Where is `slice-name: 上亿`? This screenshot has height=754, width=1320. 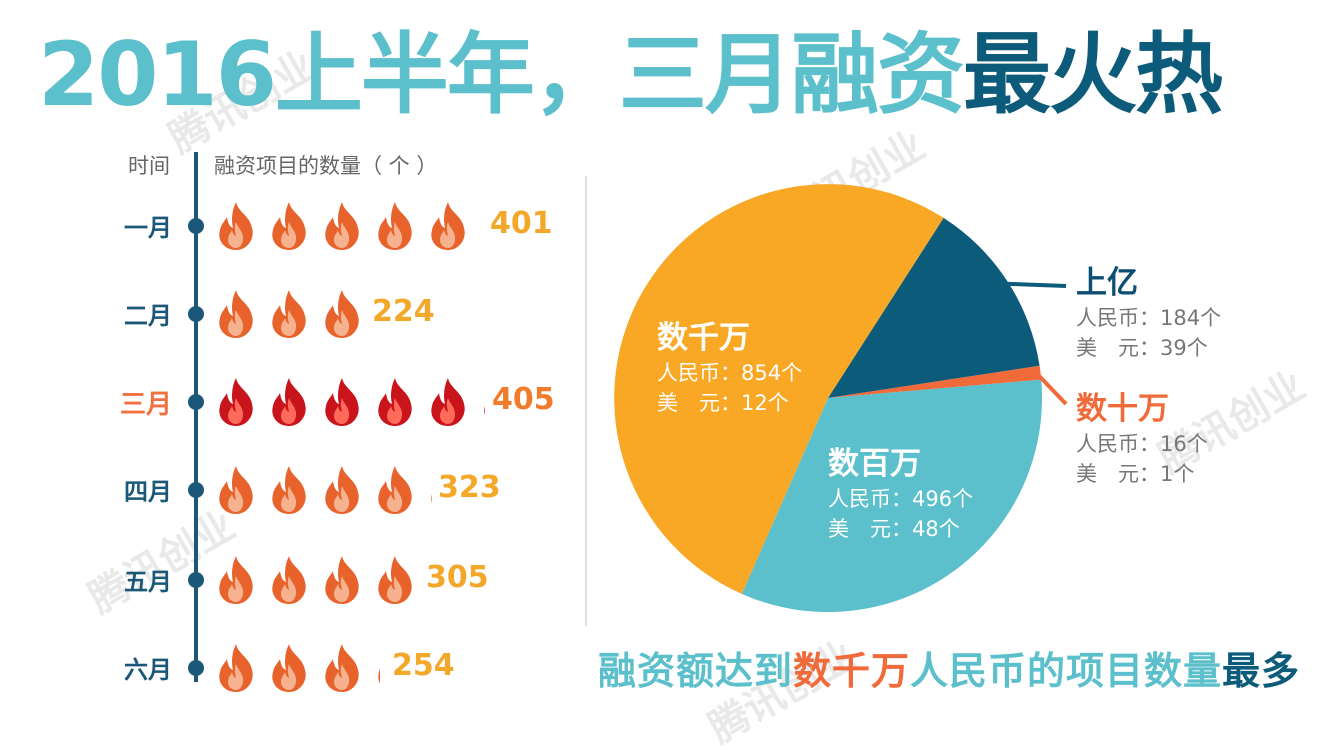
slice-name: 上亿 is located at coordinates (1107, 283).